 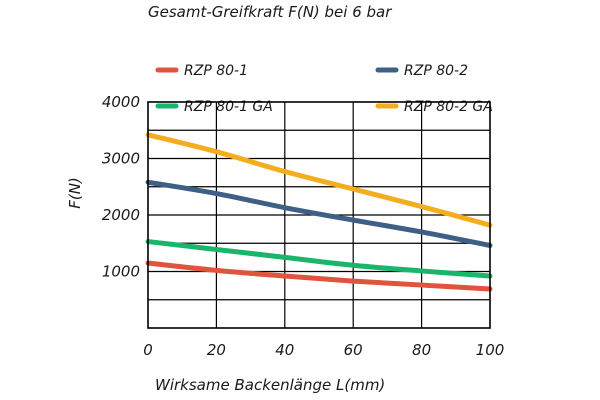 What do you see at coordinates (121, 187) in the screenshot?
I see `y-axis-ticks: 1000 2000 3000 4000` at bounding box center [121, 187].